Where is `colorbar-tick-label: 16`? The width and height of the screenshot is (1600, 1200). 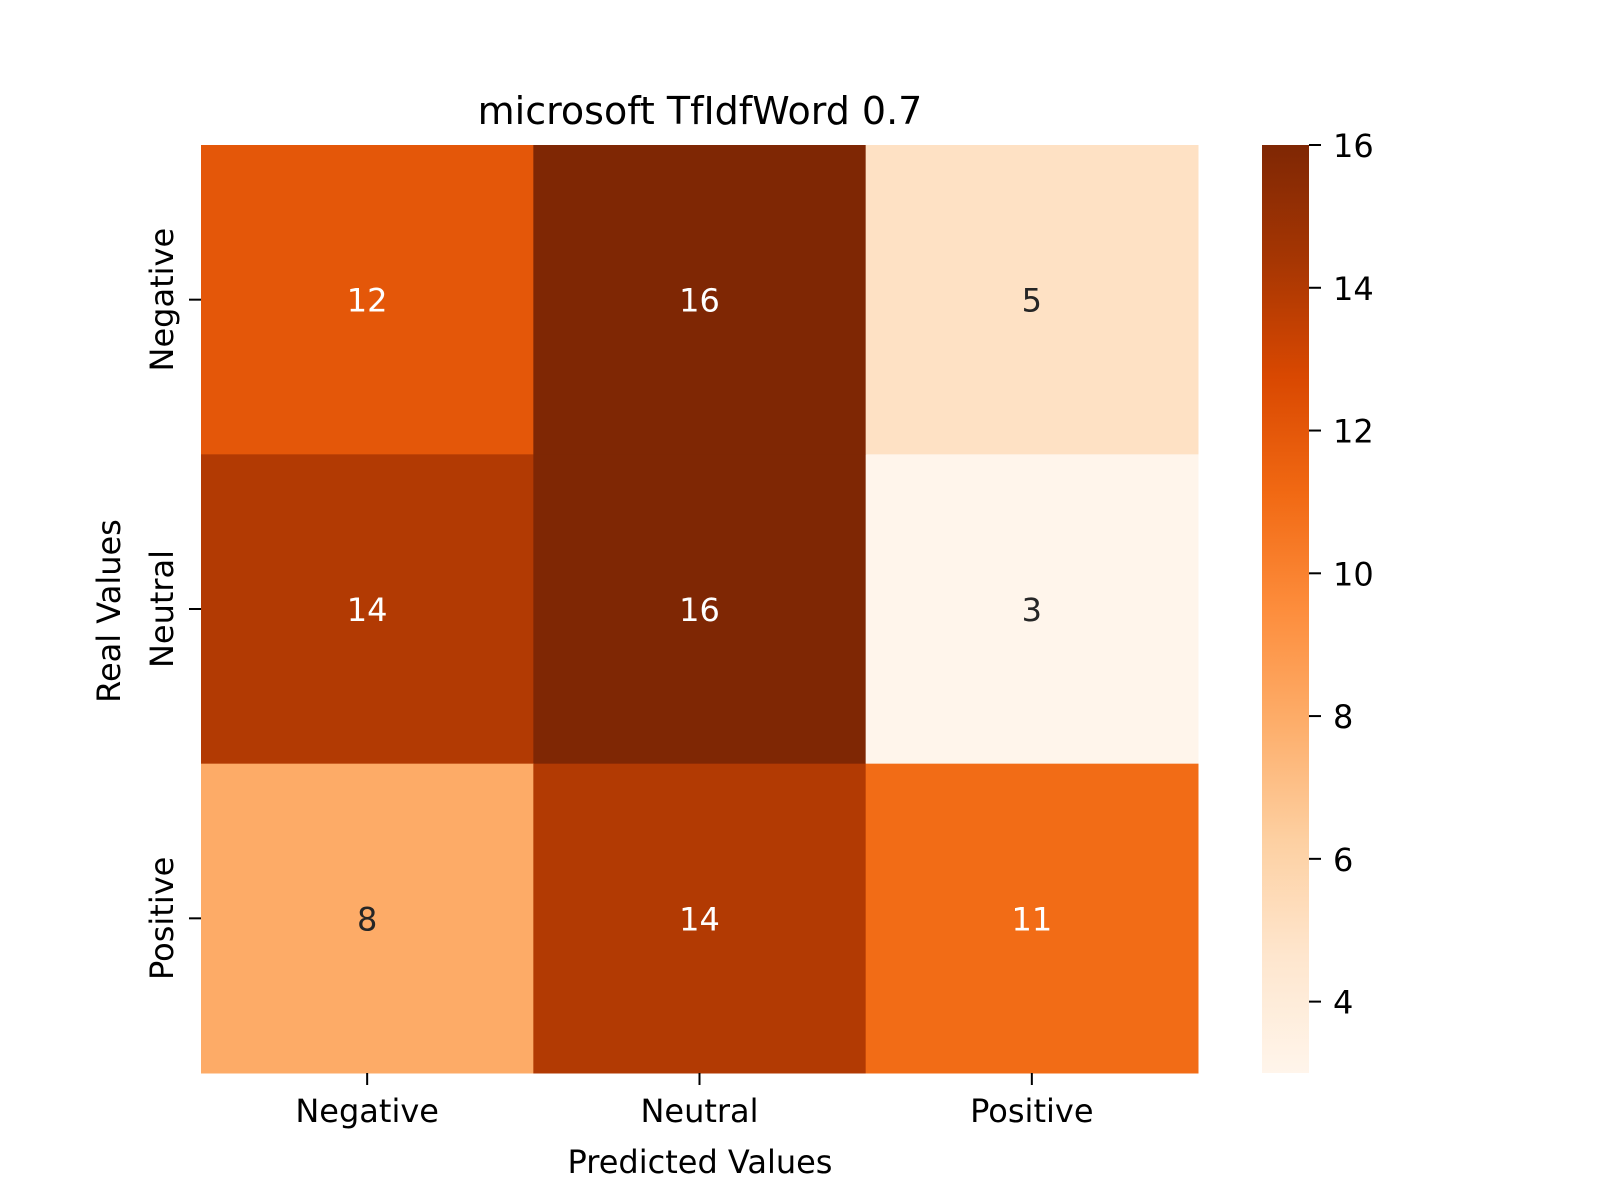
colorbar-tick-label: 16 is located at coordinates (1353, 146).